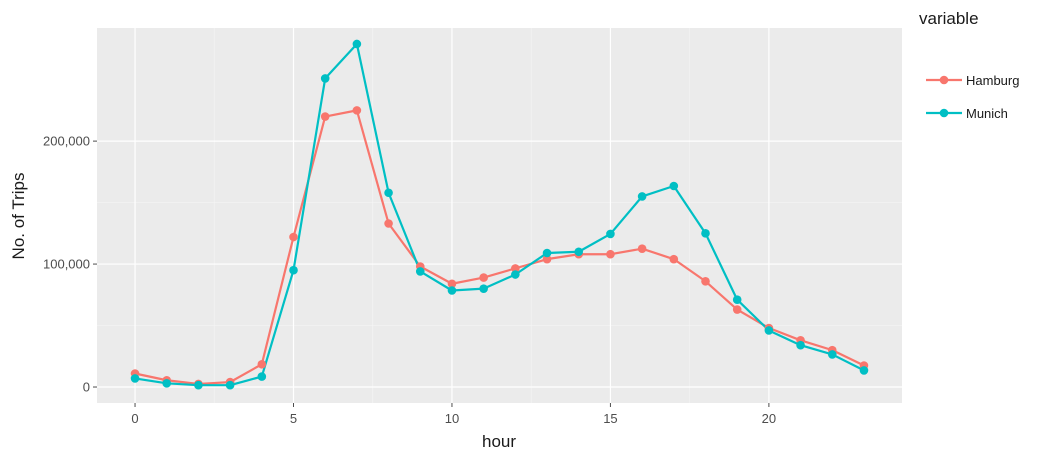 This screenshot has width=1038, height=453. Describe the element at coordinates (293, 418) in the screenshot. I see `x-tick-label: 5` at that location.